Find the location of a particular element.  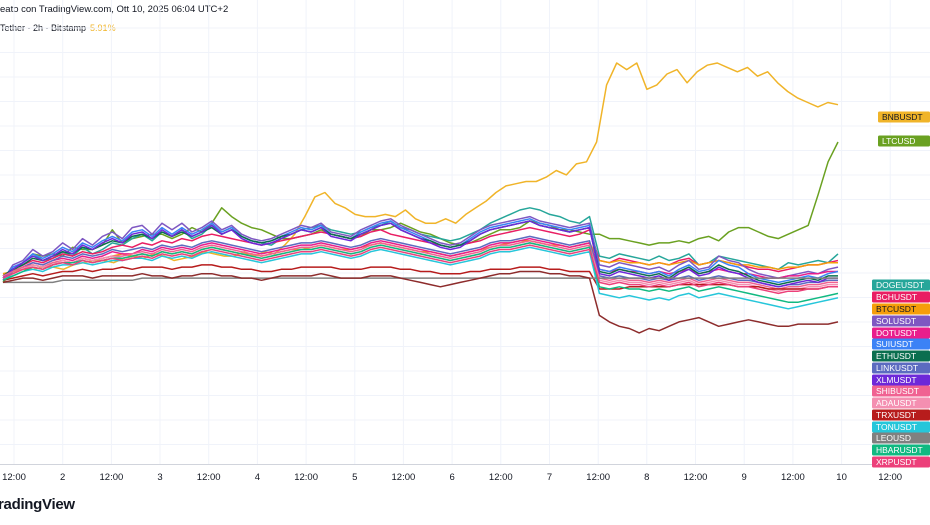

x-tick-label: 6 is located at coordinates (451, 477).